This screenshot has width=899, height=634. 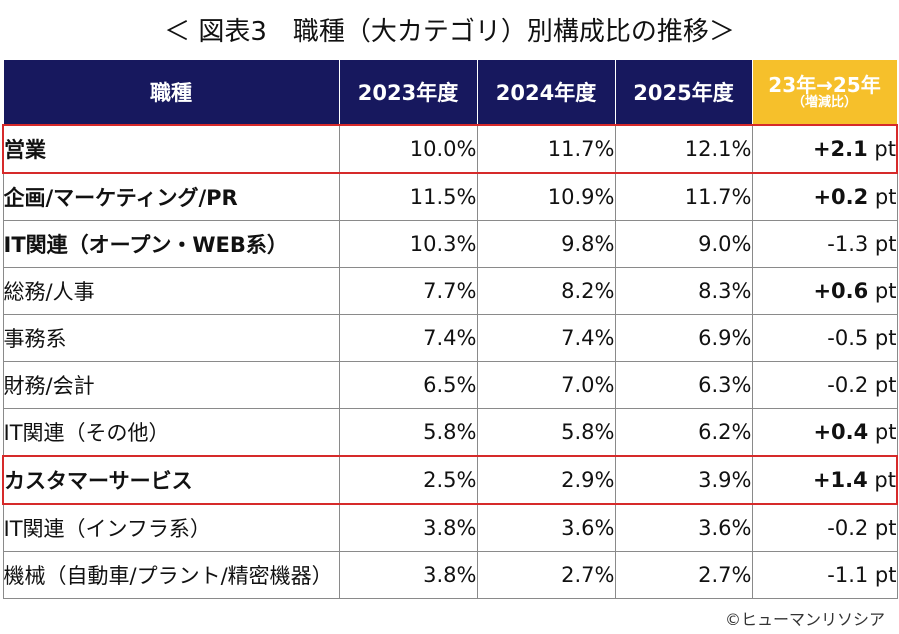 I want to click on value-2024-cell: 2.7%, so click(x=546, y=575).